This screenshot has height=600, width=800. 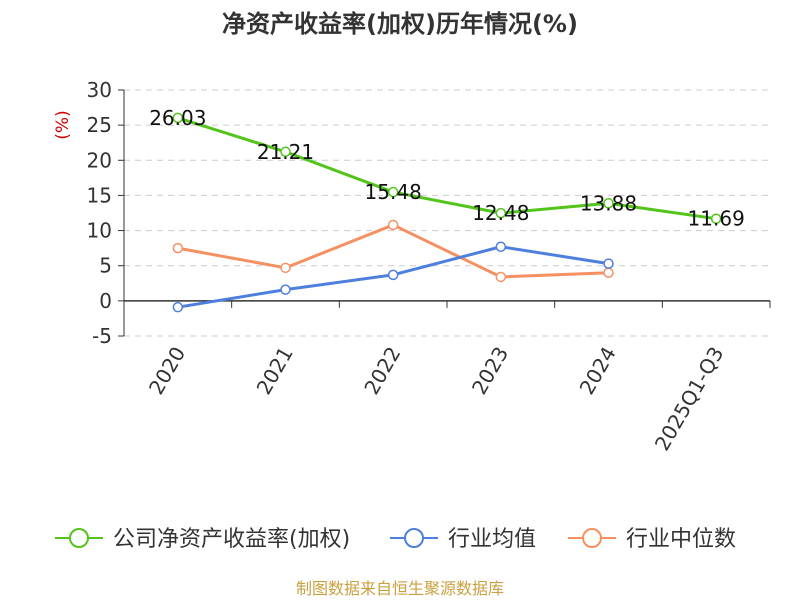 I want to click on data-label: 21.21, so click(x=285, y=152).